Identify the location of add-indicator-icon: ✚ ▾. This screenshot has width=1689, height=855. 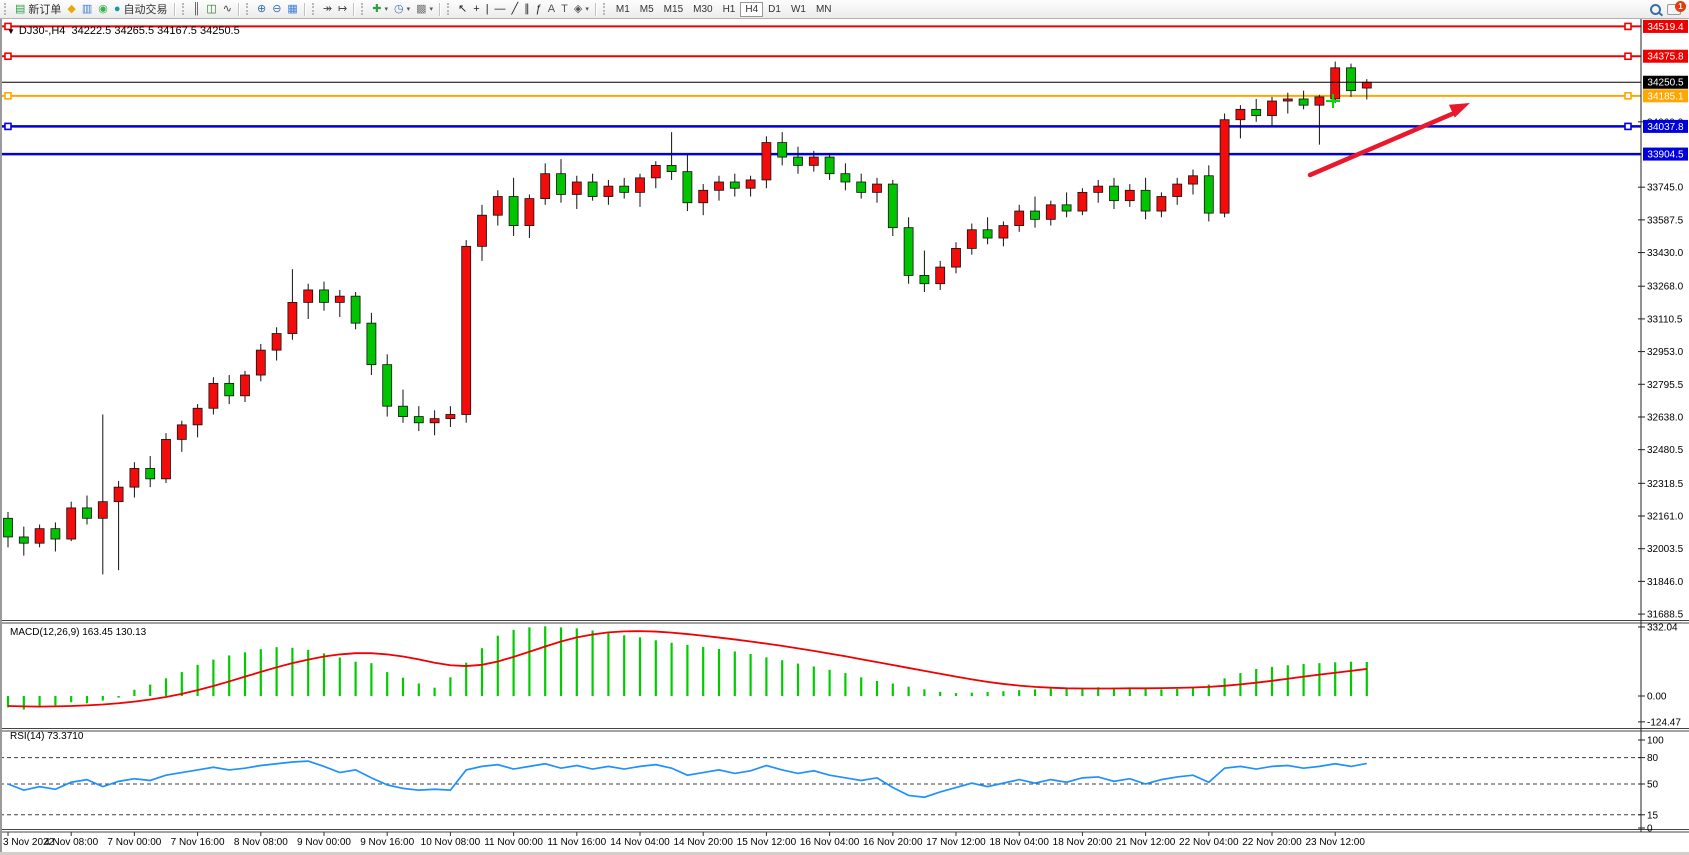
(380, 9).